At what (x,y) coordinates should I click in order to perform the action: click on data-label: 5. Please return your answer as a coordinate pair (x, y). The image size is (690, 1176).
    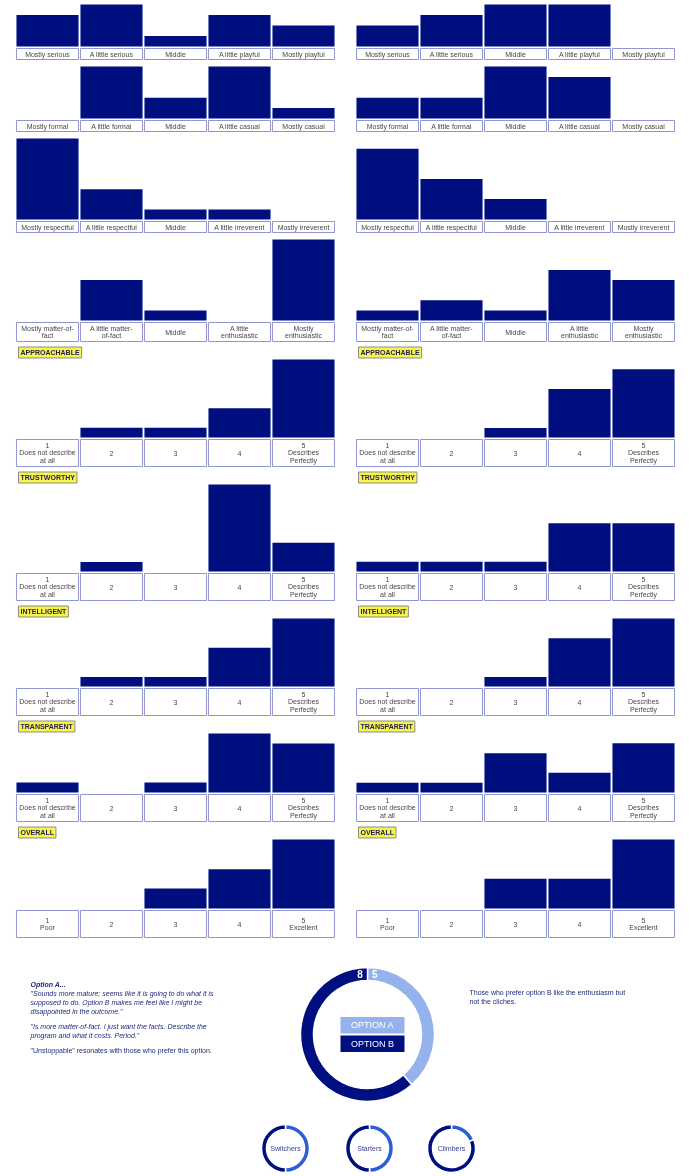
    Looking at the image, I should click on (375, 975).